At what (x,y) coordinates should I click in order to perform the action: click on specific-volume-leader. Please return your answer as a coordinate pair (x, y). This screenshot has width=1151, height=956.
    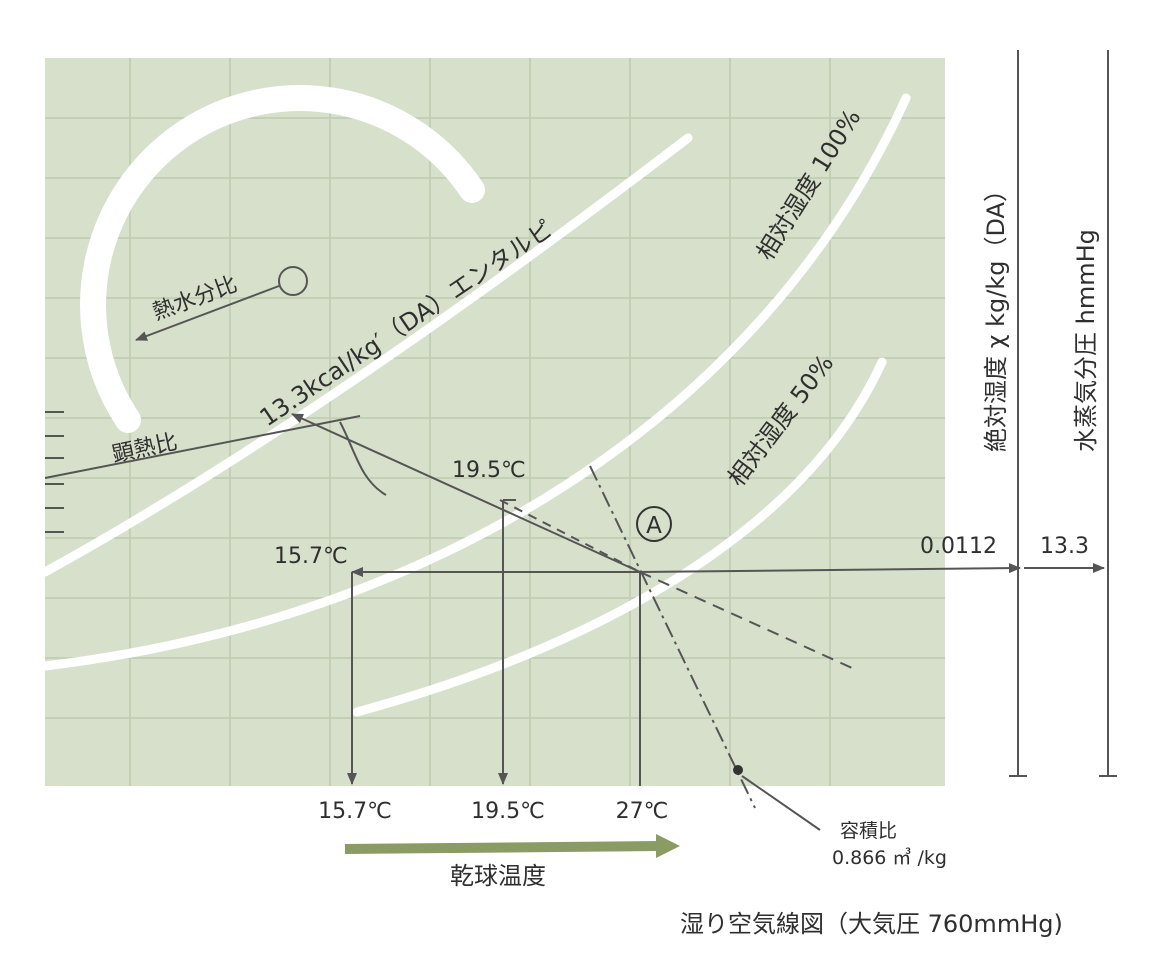
    Looking at the image, I should click on (781, 803).